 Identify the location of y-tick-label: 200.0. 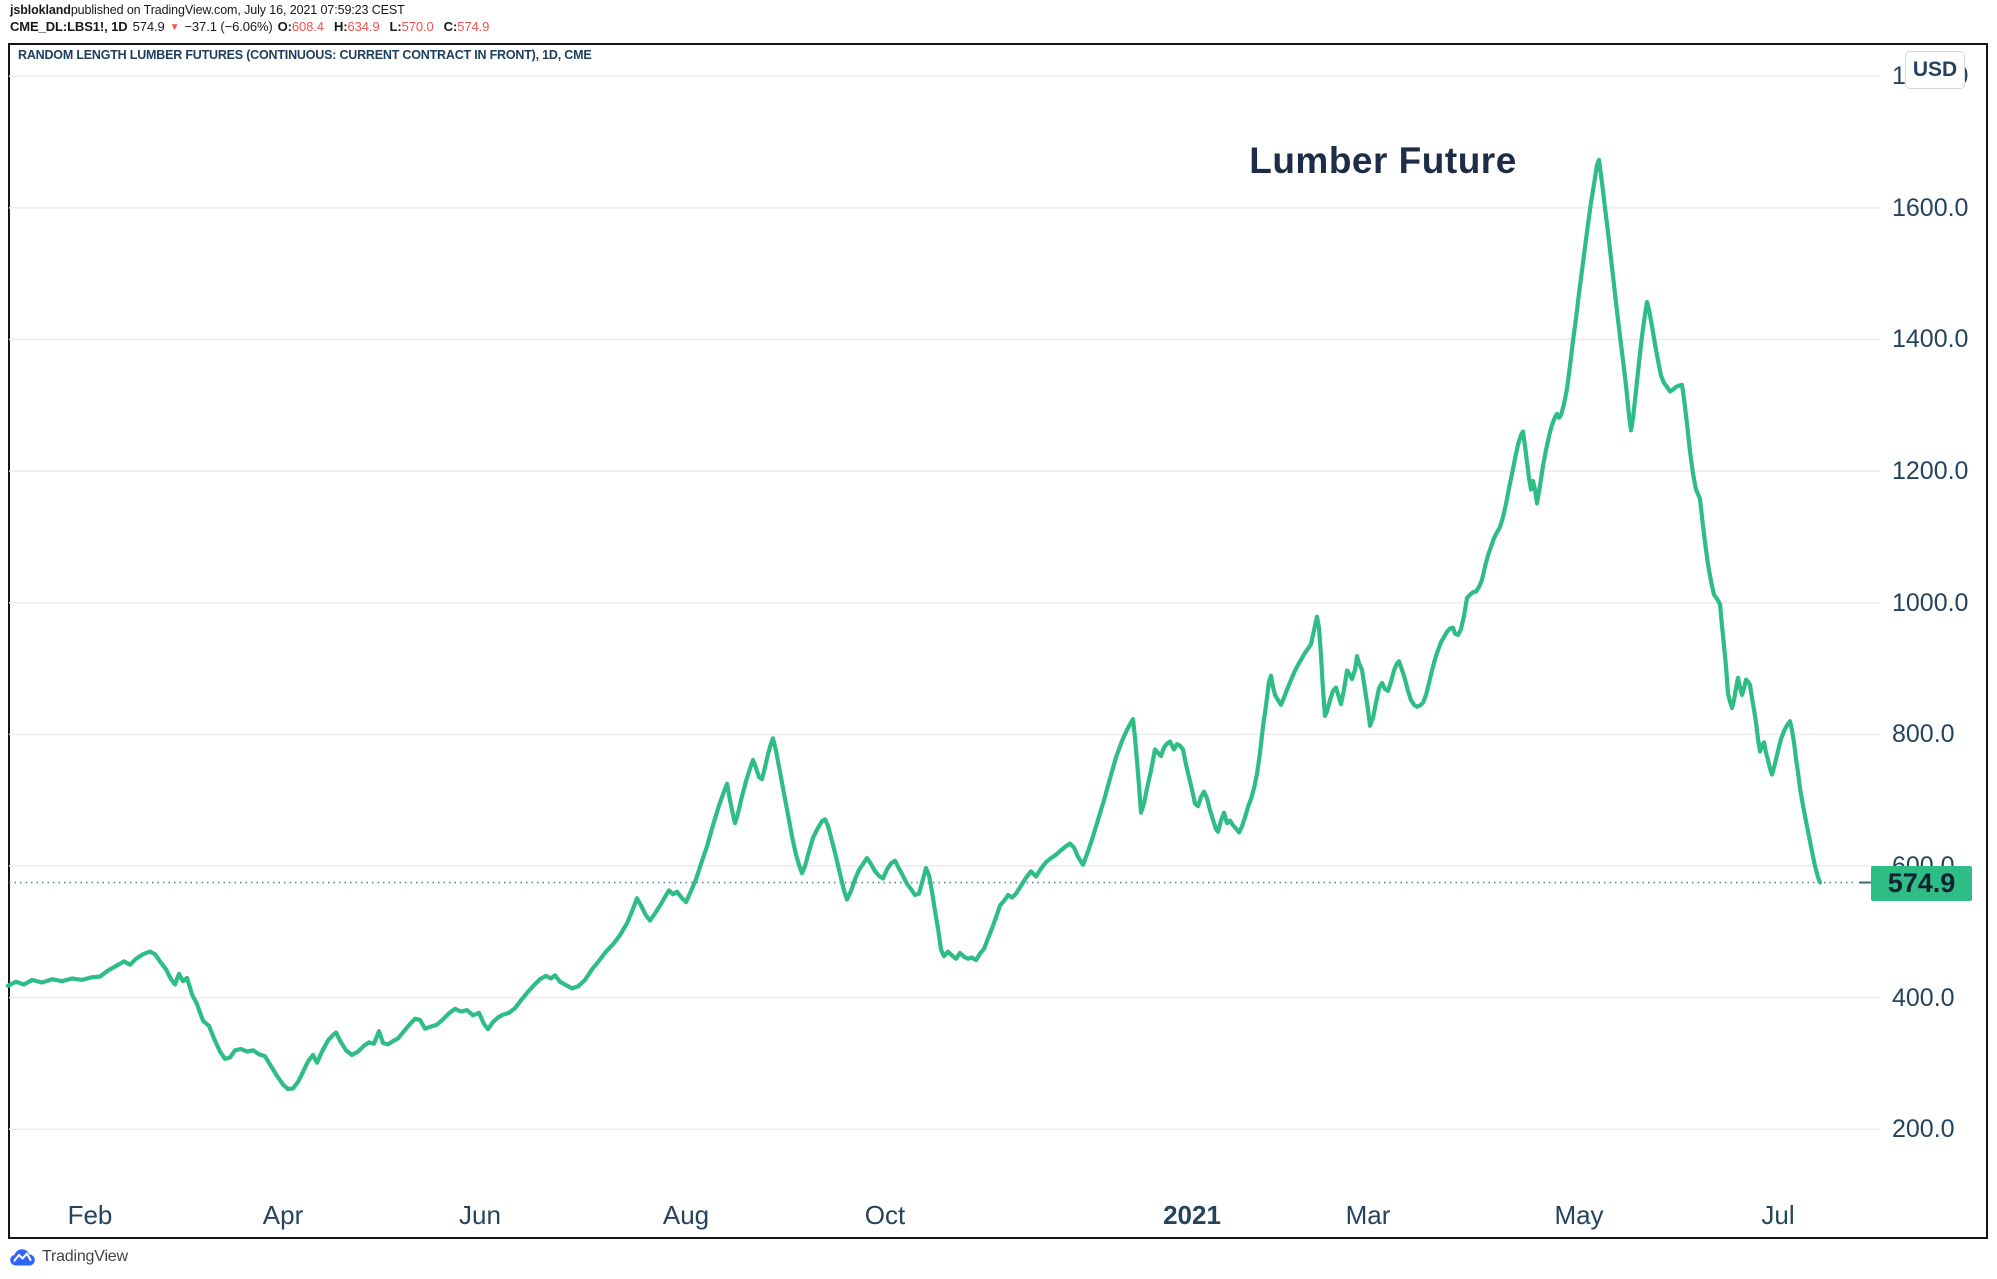
(1923, 1129).